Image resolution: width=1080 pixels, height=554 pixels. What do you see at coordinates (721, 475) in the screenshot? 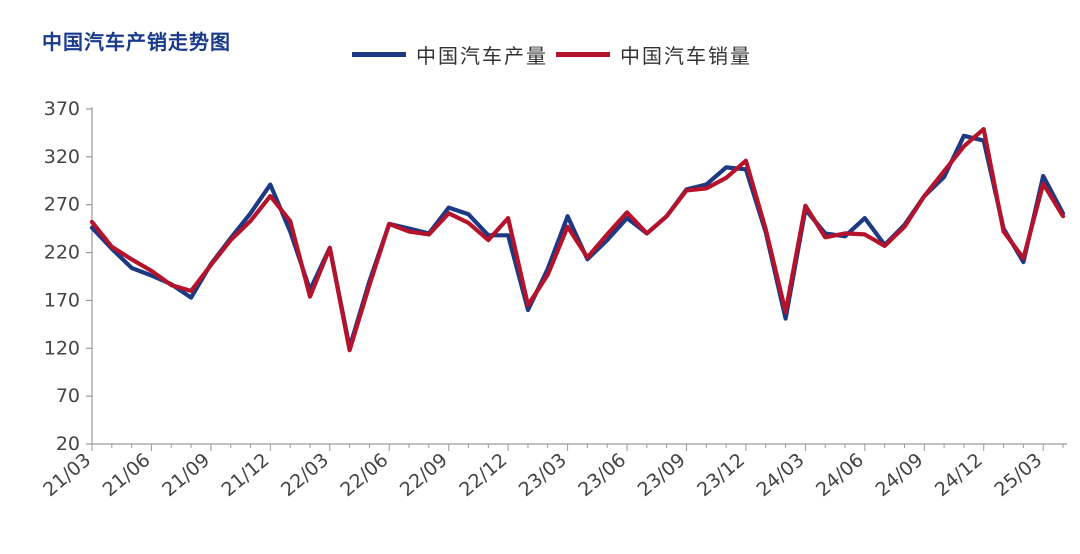
I see `x-tick-label: 23/12` at bounding box center [721, 475].